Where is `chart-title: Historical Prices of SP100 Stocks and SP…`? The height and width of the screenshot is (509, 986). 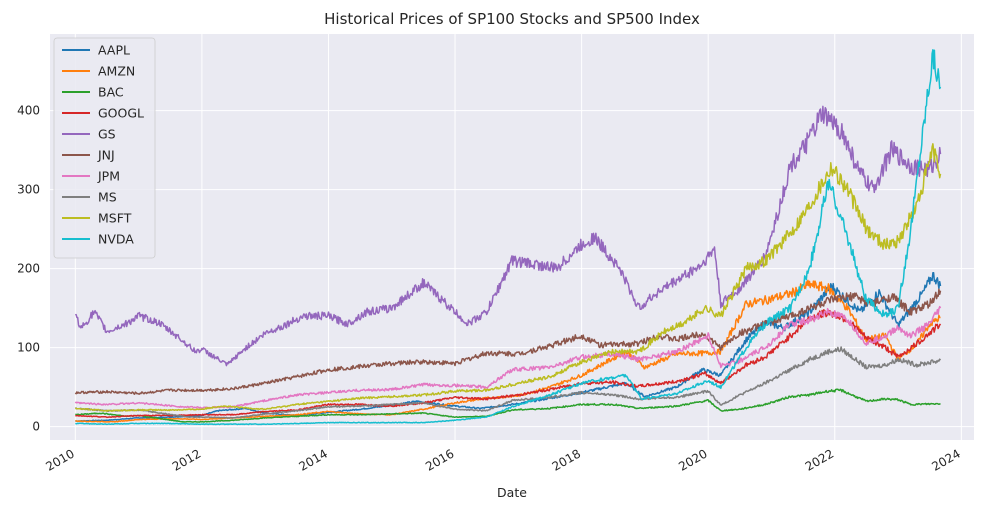
chart-title: Historical Prices of SP100 Stocks and SP… is located at coordinates (512, 19).